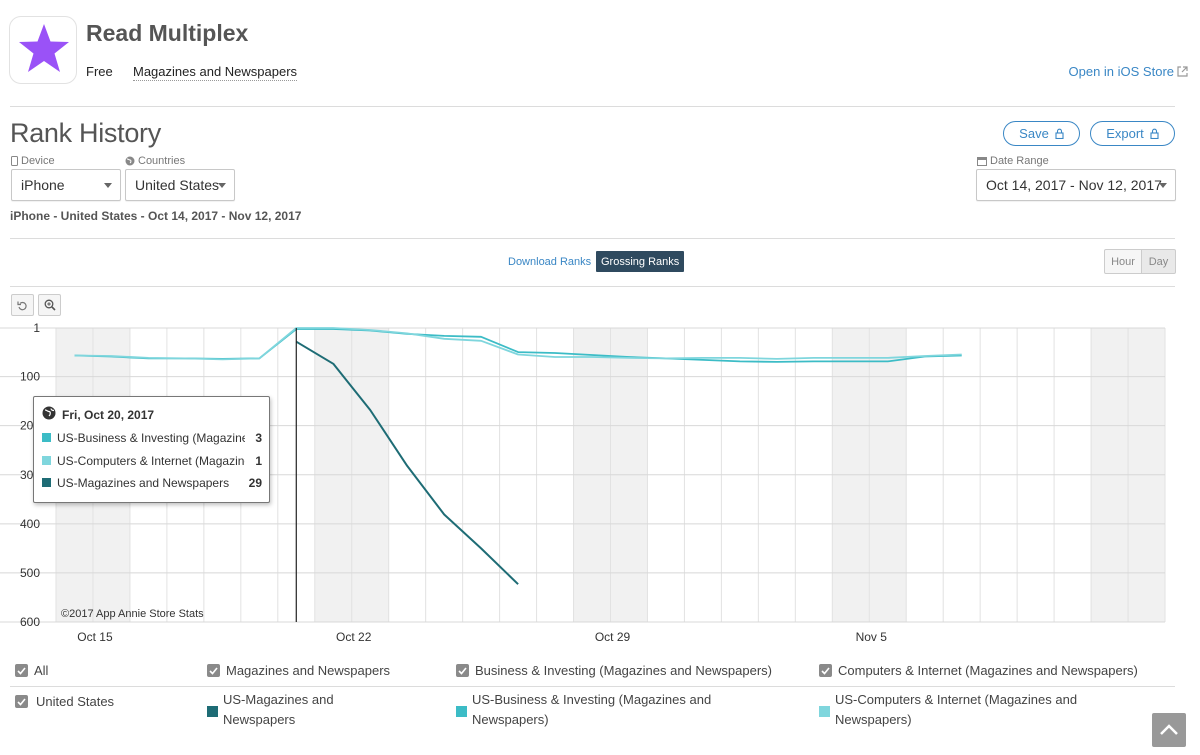 This screenshot has height=755, width=1200. What do you see at coordinates (167, 33) in the screenshot?
I see `app-title: Read Multiplex` at bounding box center [167, 33].